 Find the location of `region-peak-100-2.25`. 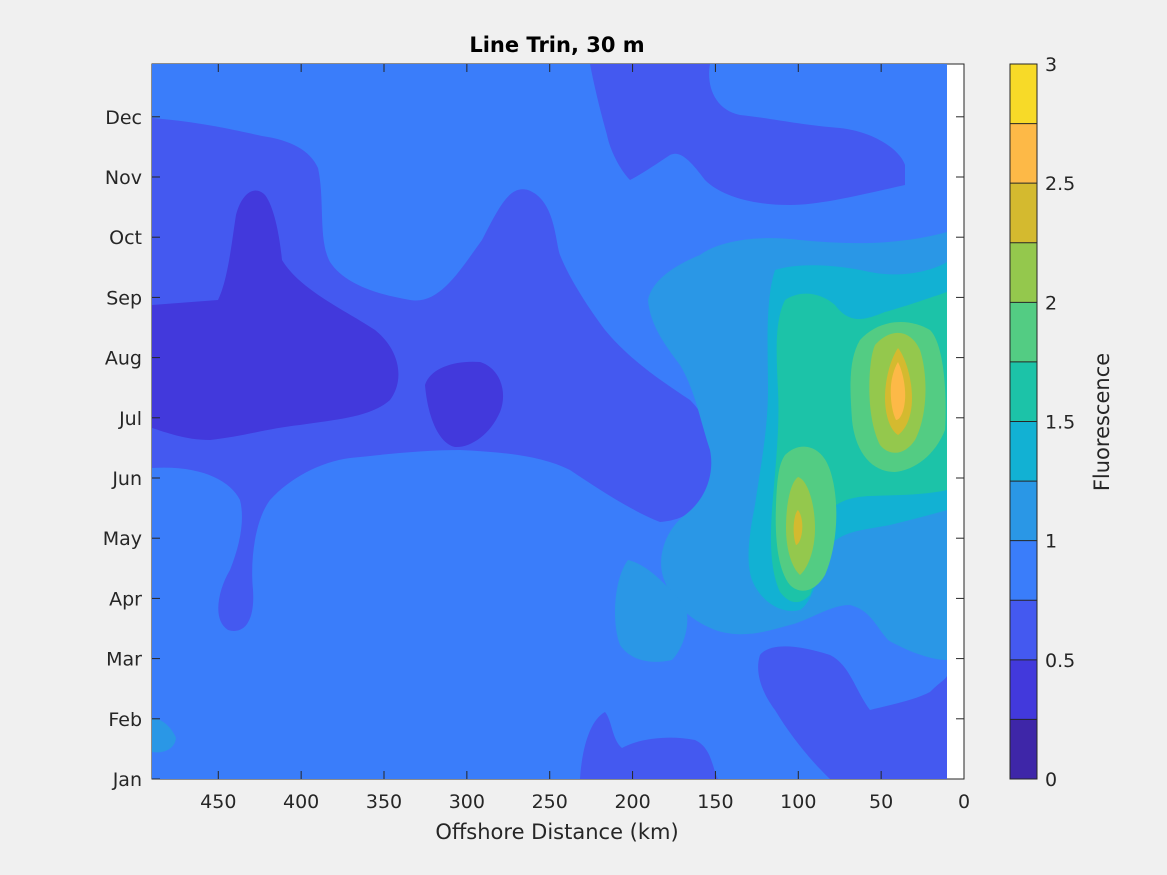

region-peak-100-2.25 is located at coordinates (798, 527).